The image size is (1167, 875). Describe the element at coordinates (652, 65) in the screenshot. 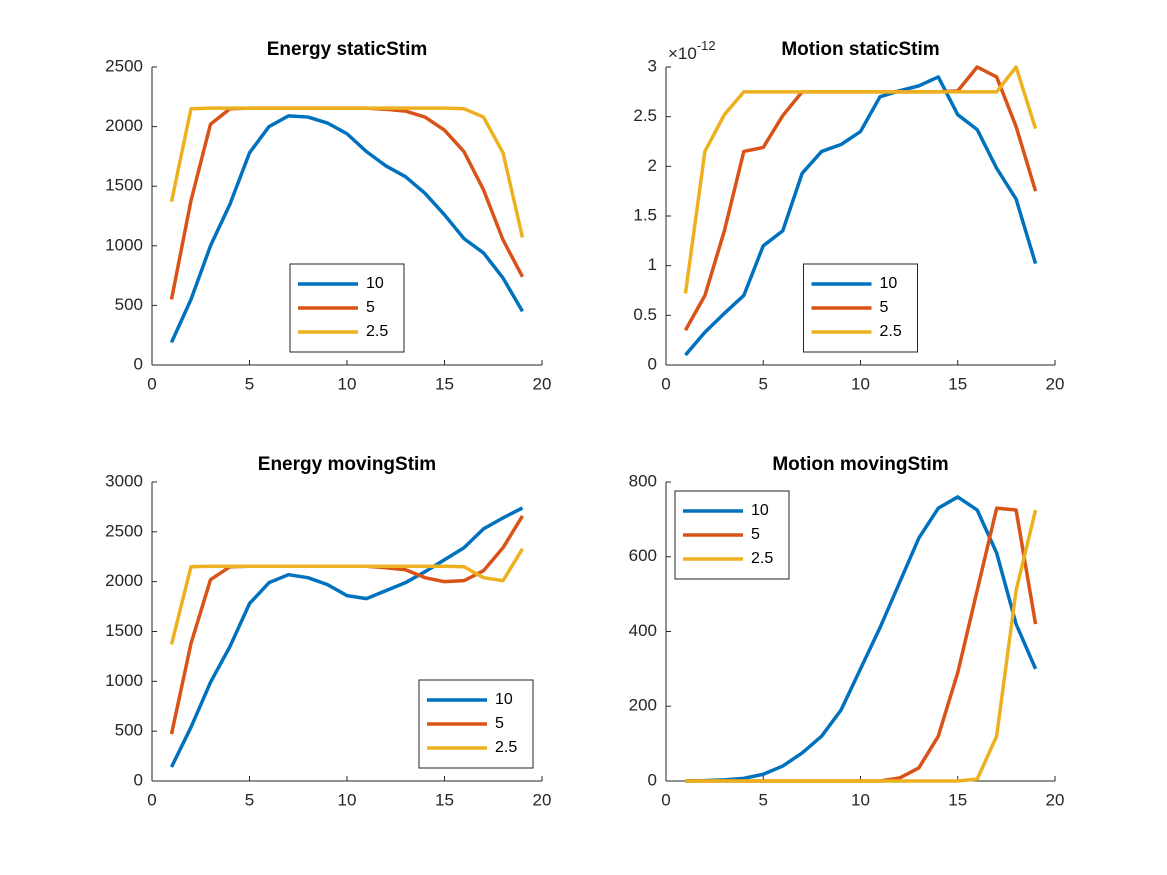

I see `y-tick-label: 3` at that location.